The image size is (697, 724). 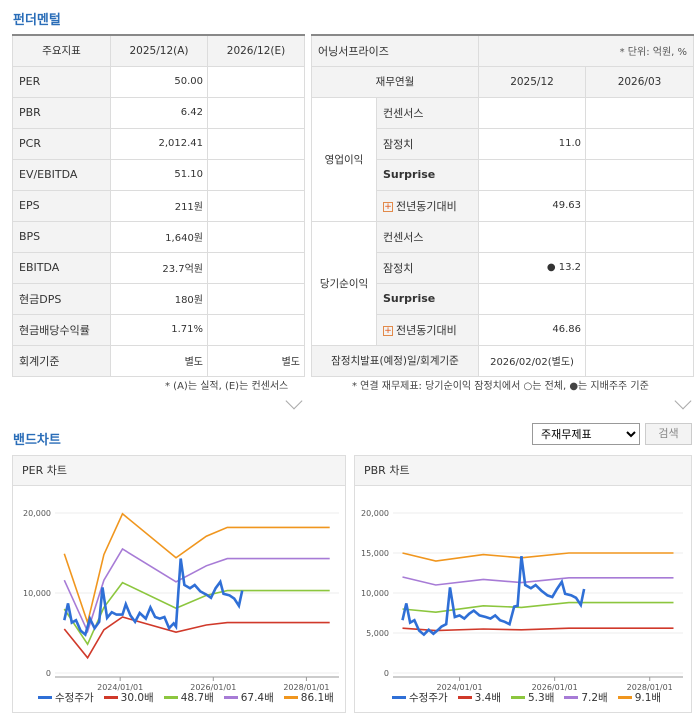 What do you see at coordinates (428, 698) in the screenshot?
I see `legend-label: 수정주가` at bounding box center [428, 698].